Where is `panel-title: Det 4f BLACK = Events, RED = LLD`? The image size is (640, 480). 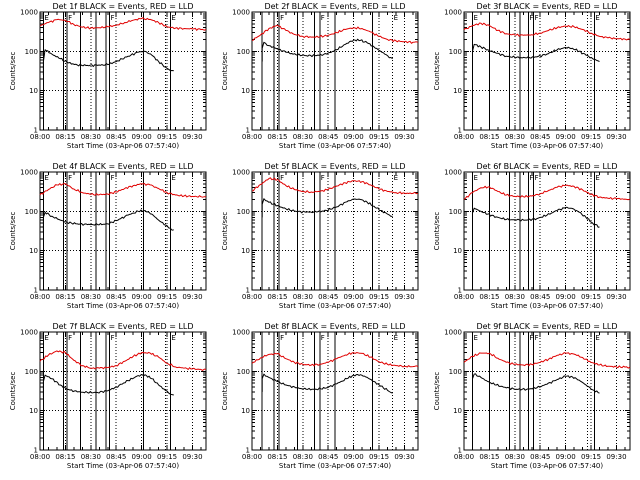
panel-title: Det 4f BLACK = Events, RED = LLD is located at coordinates (122, 166).